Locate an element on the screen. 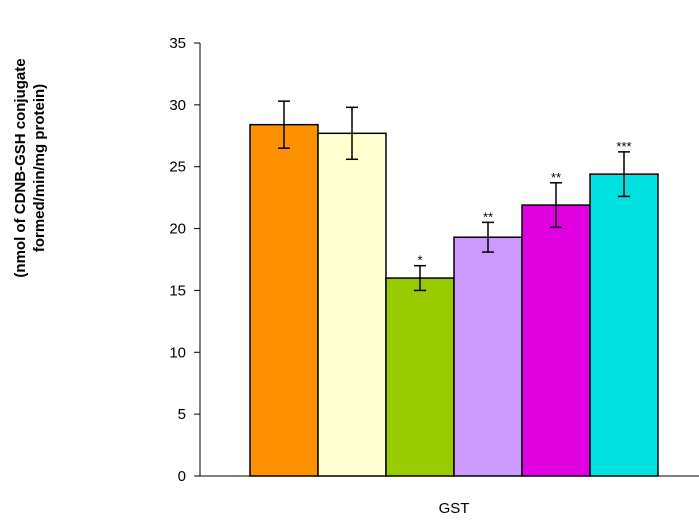 The height and width of the screenshot is (525, 699). y-tick-label: 30 is located at coordinates (177, 105).